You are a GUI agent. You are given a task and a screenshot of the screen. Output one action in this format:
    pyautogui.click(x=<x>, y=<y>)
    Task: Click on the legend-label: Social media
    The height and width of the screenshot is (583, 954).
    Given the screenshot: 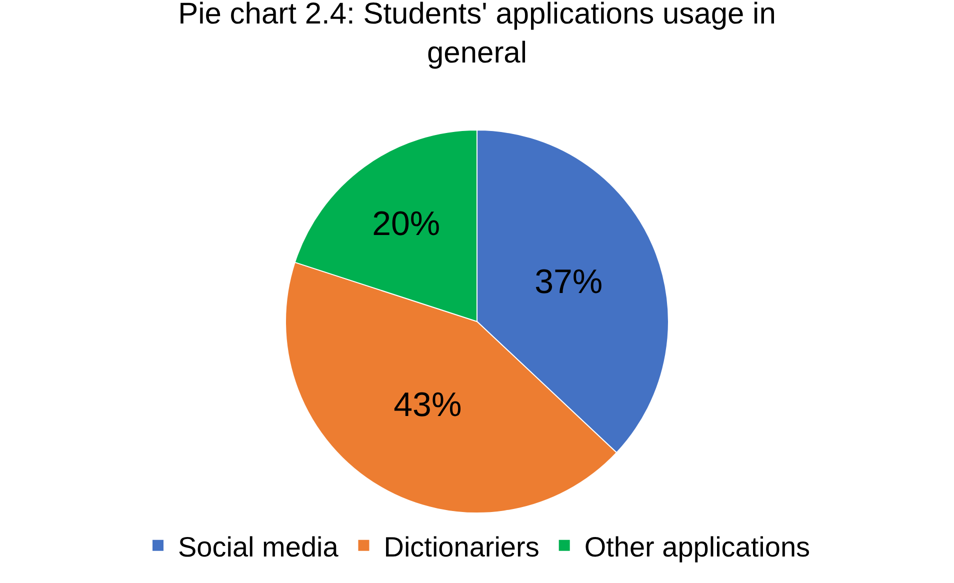 What is the action you would take?
    pyautogui.click(x=258, y=546)
    